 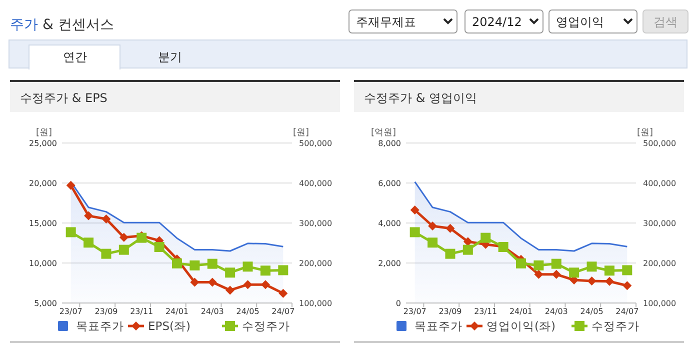 What do you see at coordinates (389, 143) in the screenshot?
I see `y-tick-label: 8,000` at bounding box center [389, 143].